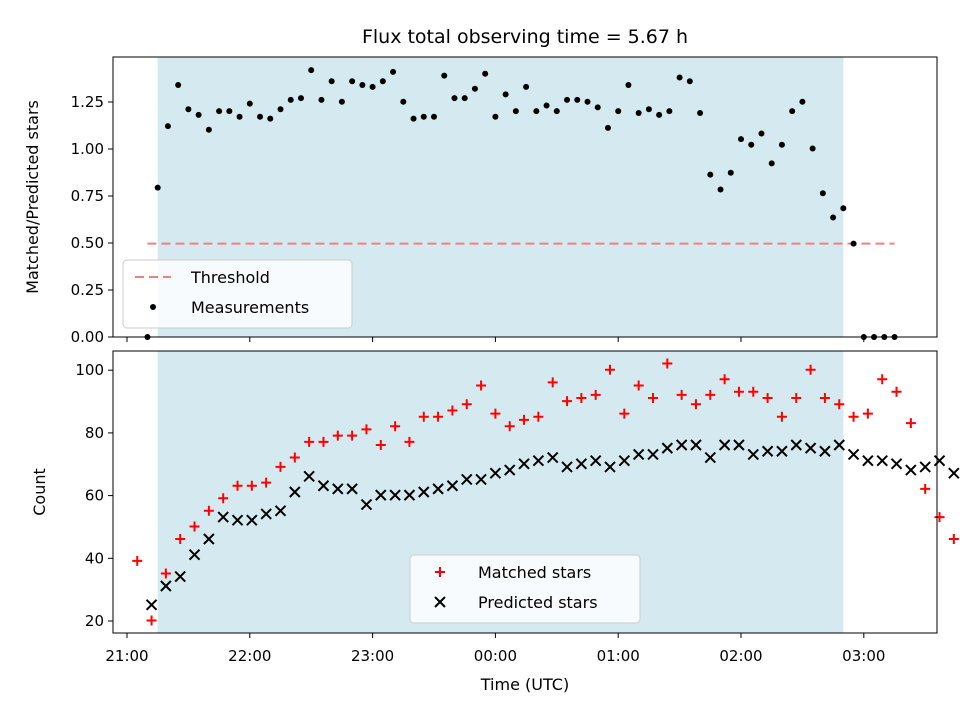  What do you see at coordinates (89, 370) in the screenshot?
I see `y-tick-label: 100` at bounding box center [89, 370].